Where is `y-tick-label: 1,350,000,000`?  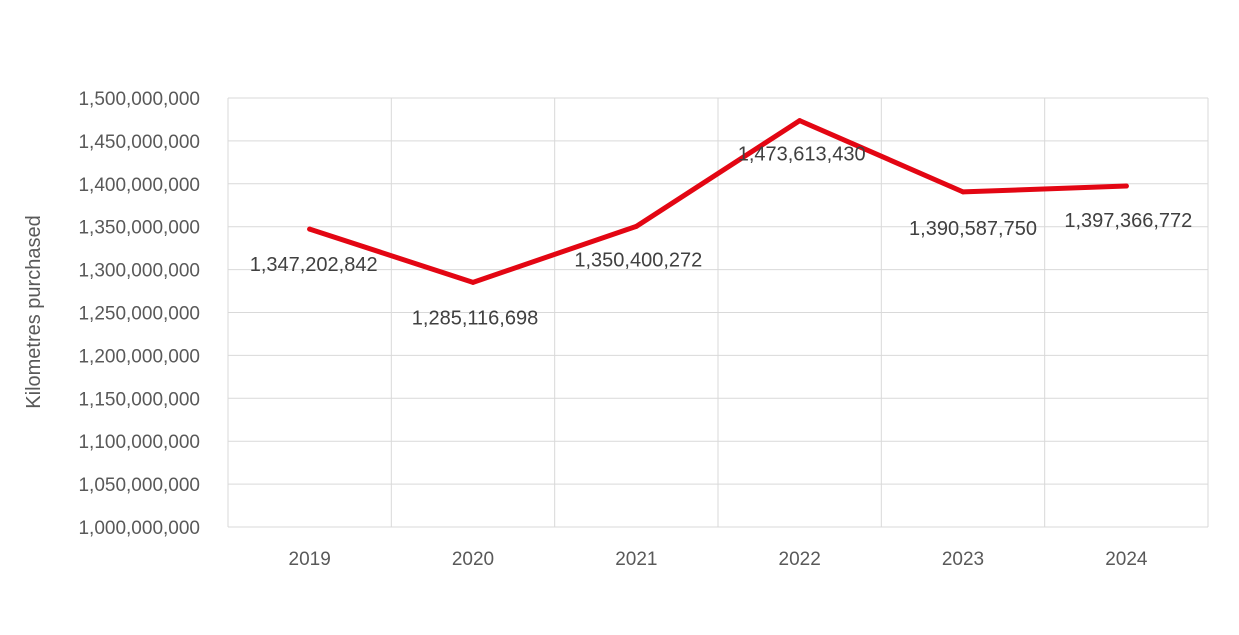 y-tick-label: 1,350,000,000 is located at coordinates (139, 228).